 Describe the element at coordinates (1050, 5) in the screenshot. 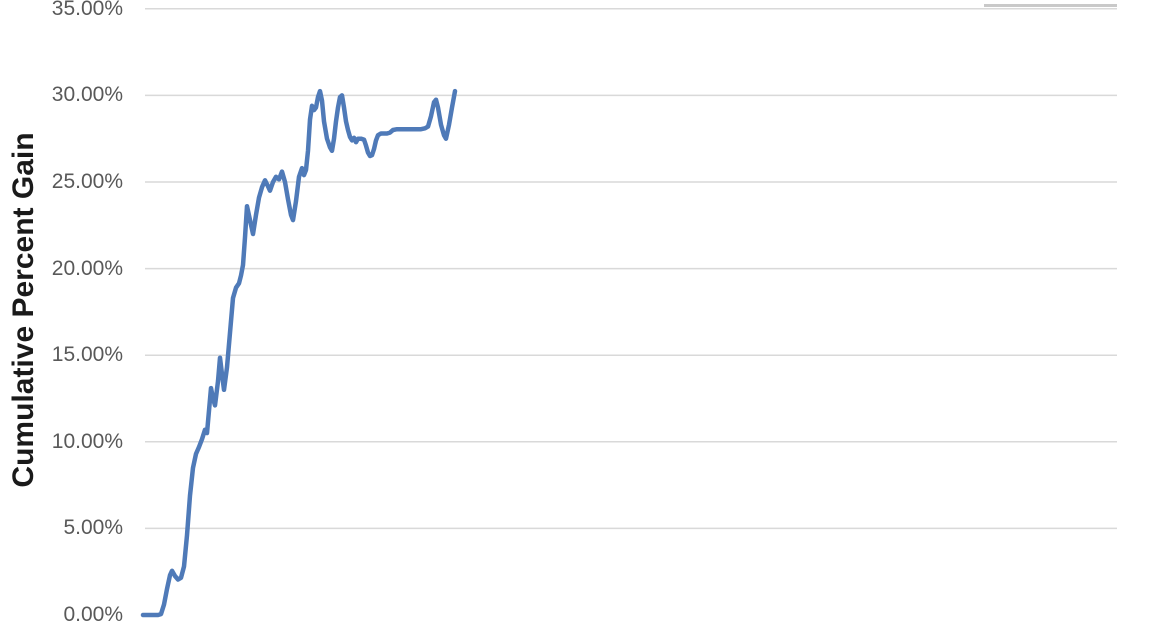

I see `legend-box-bottom-border` at that location.